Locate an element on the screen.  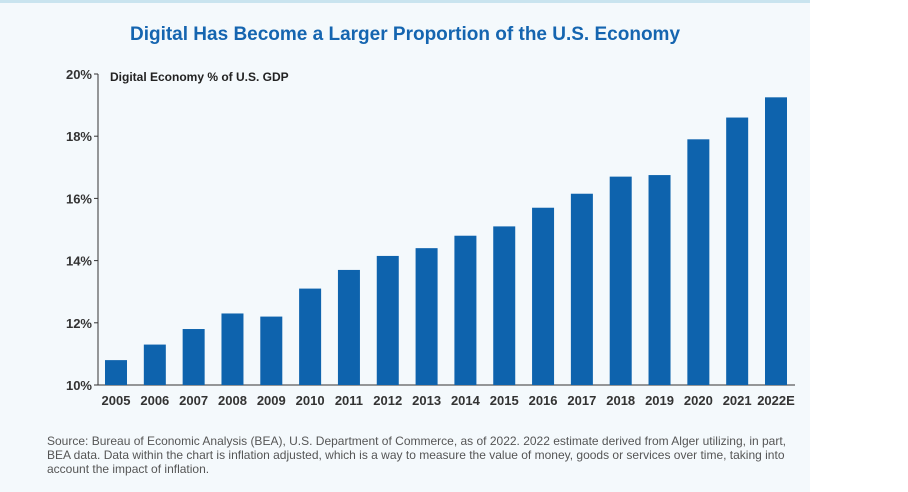
top-divider is located at coordinates (405, 1).